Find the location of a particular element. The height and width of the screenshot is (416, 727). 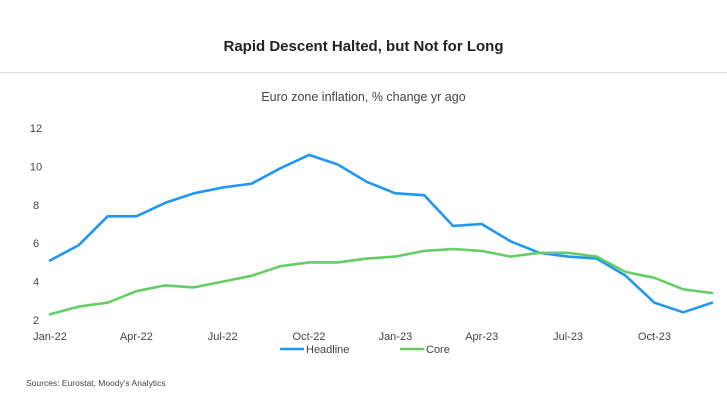

y-tick-label: 4 is located at coordinates (36, 283).